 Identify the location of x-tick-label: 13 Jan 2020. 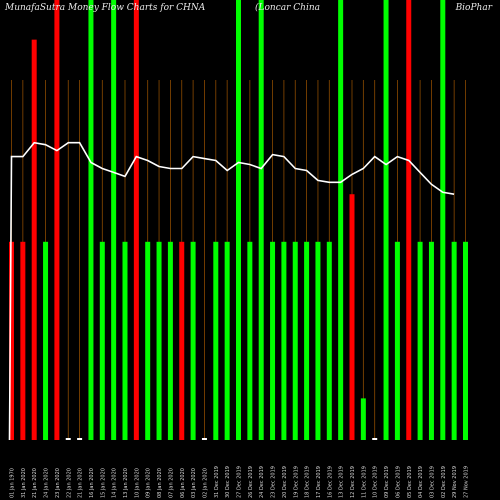
(126, 483).